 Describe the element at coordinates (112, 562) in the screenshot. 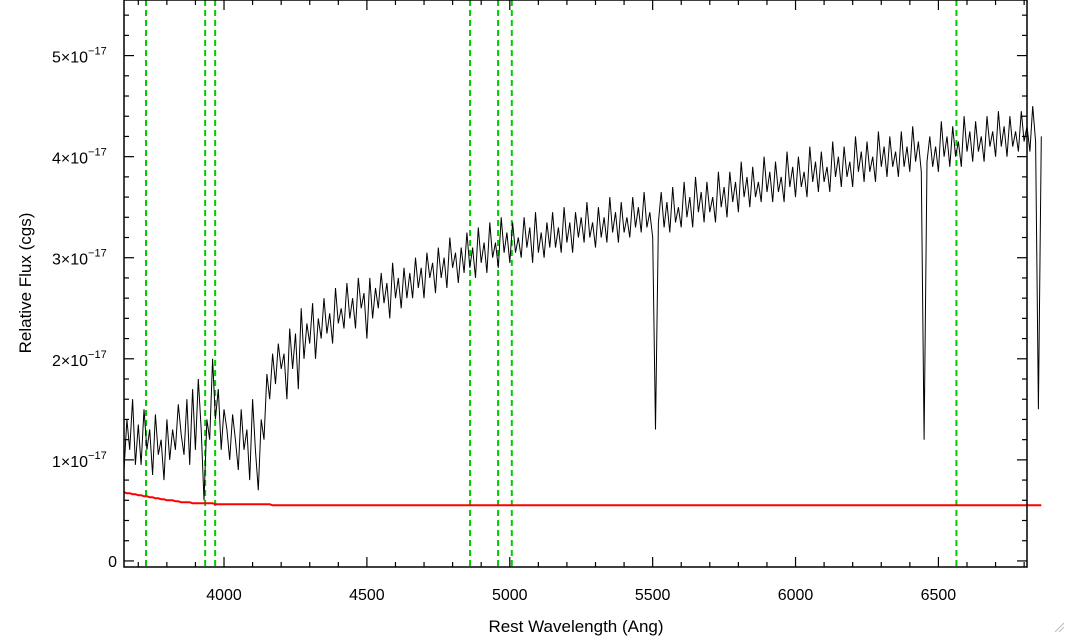

I see `y-tick-label: 0` at that location.